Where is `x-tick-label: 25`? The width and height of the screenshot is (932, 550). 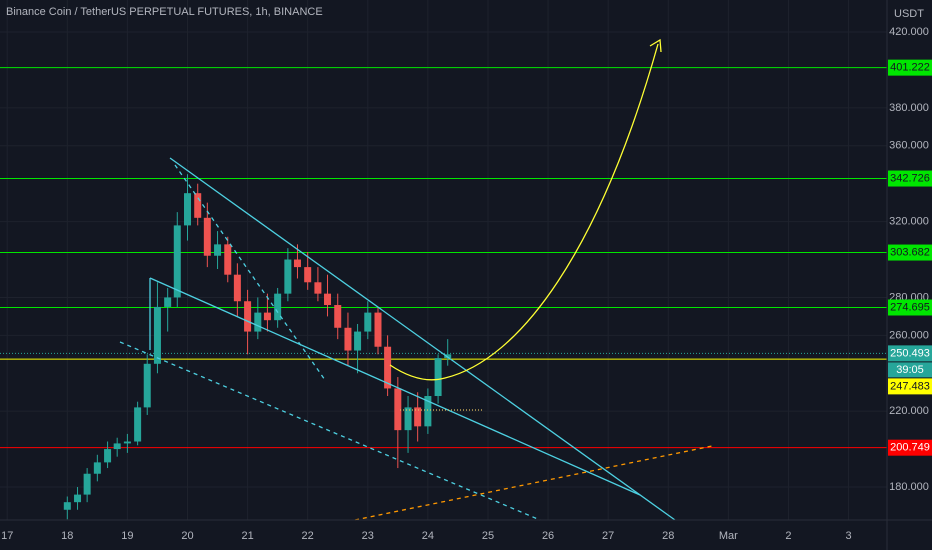 x-tick-label: 25 is located at coordinates (488, 536).